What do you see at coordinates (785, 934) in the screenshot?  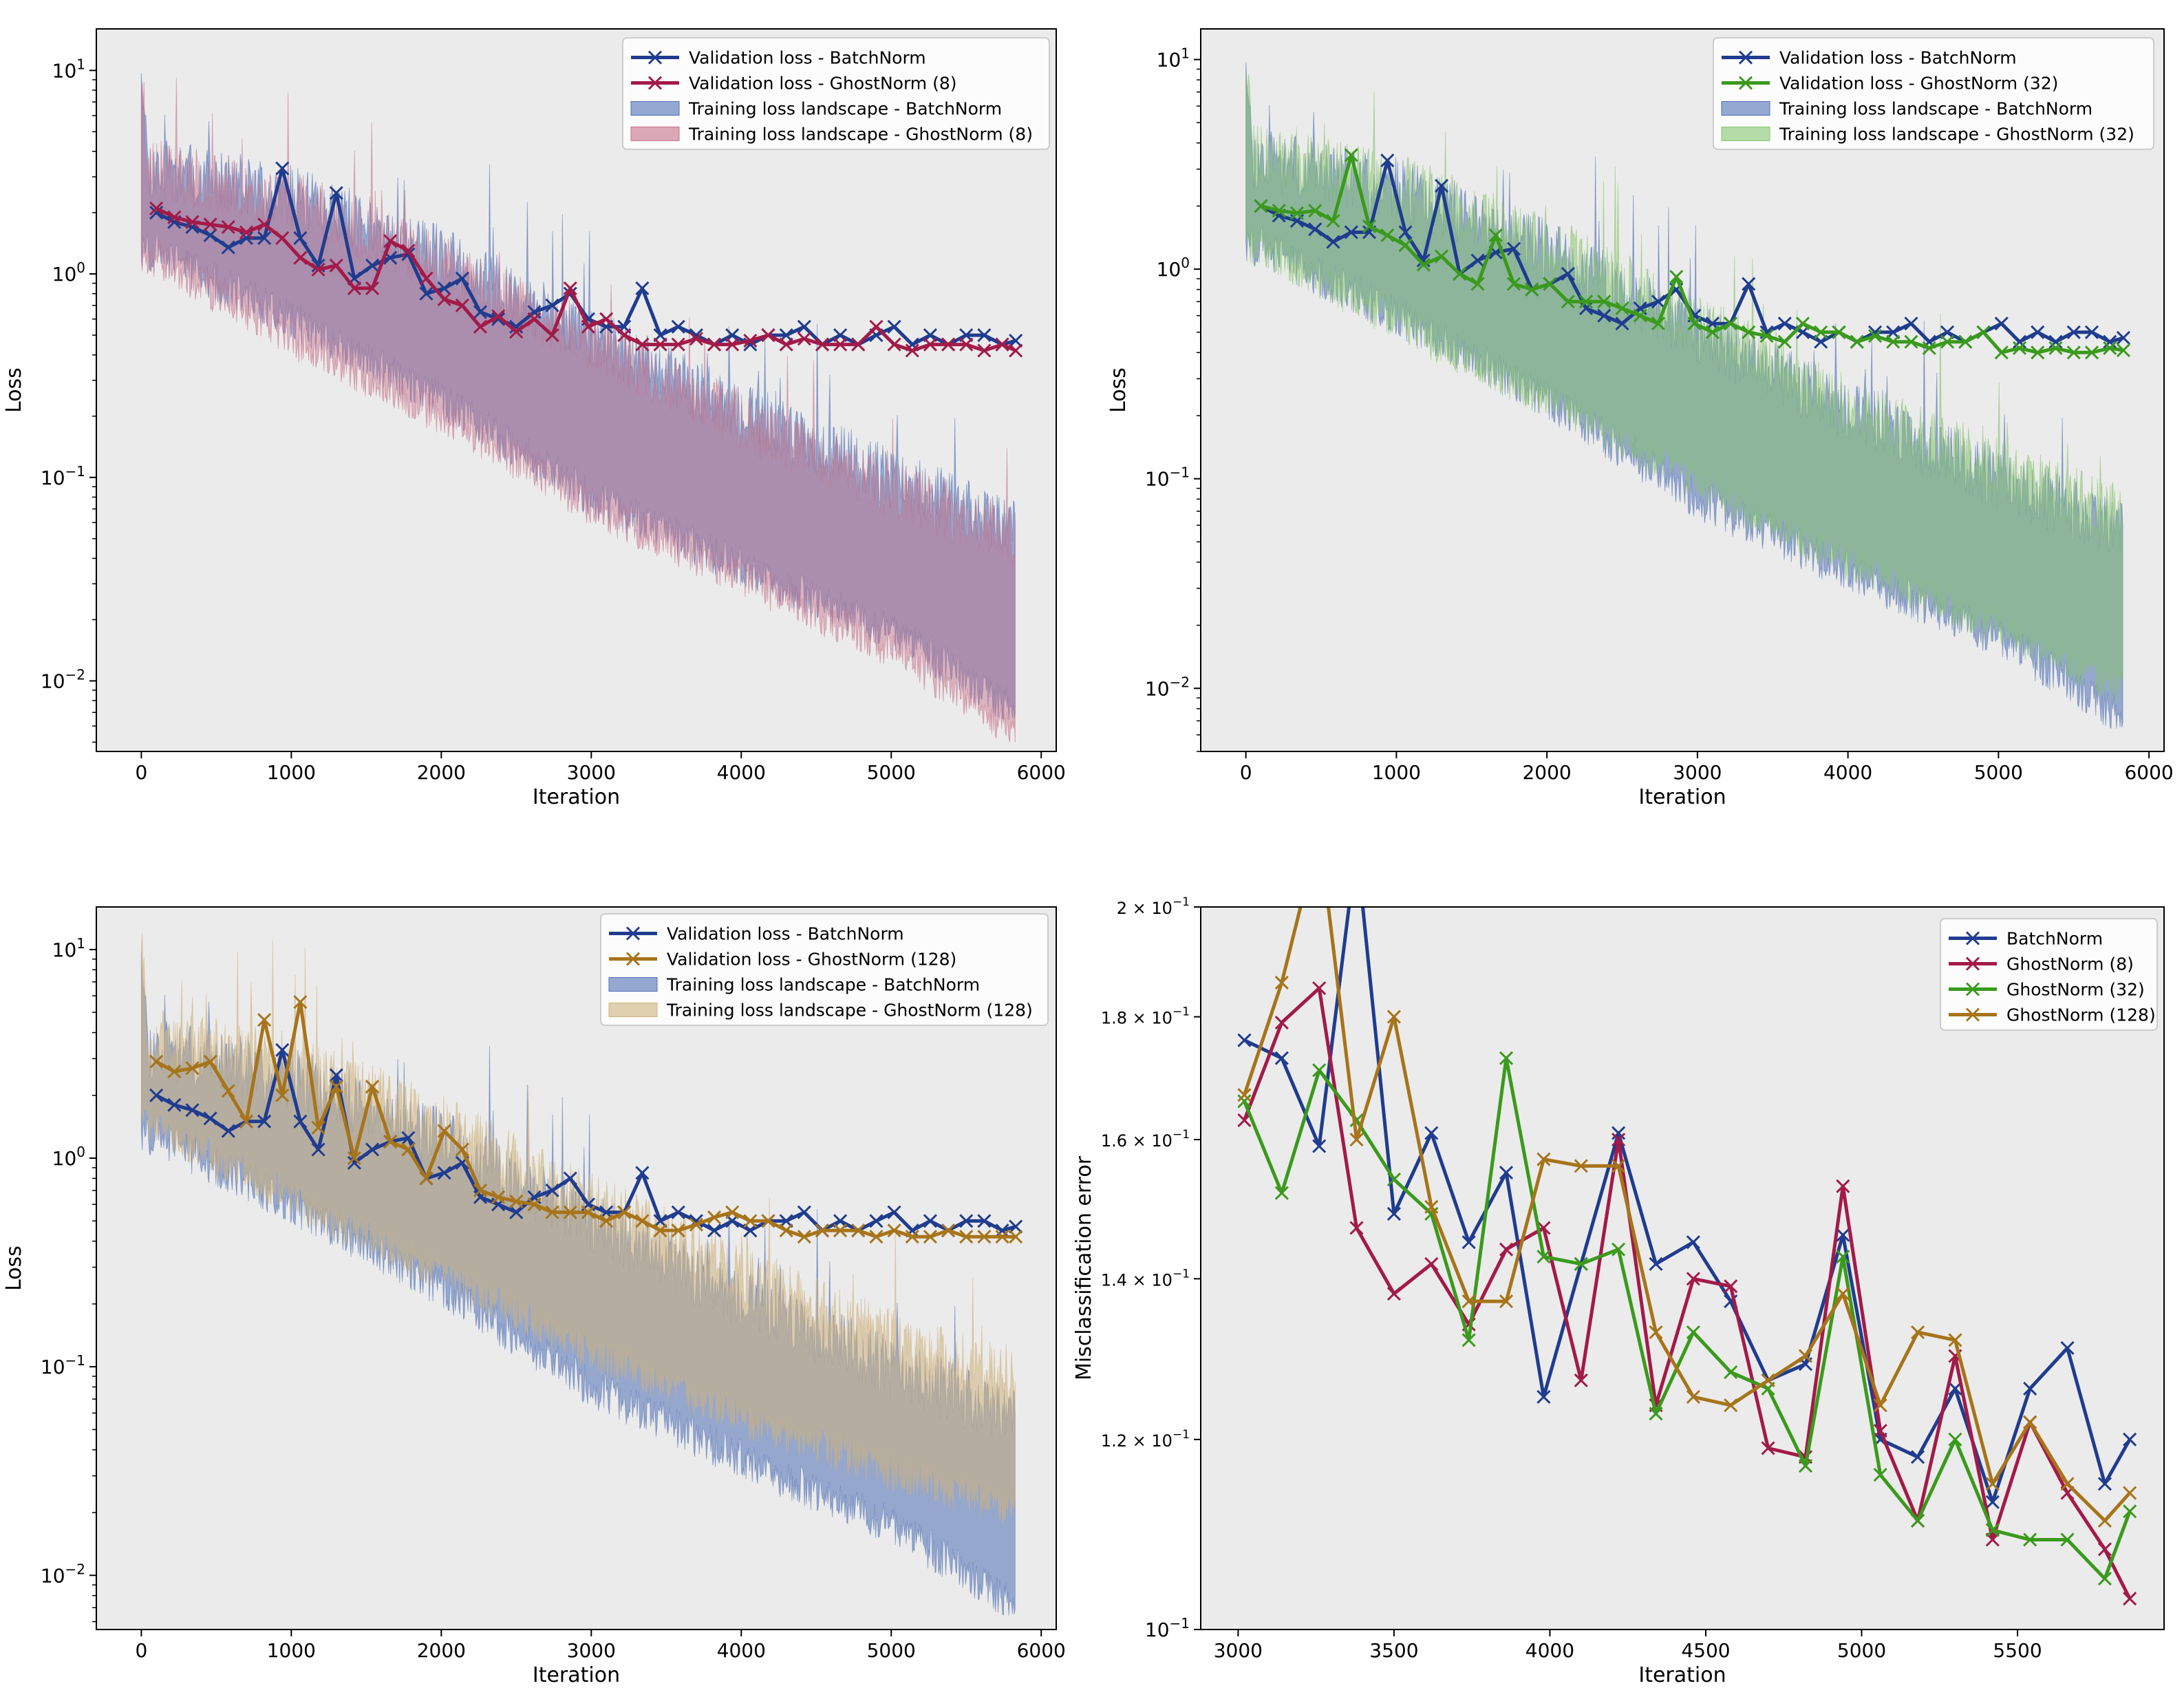 I see `legend-label: Validation loss - BatchNorm` at bounding box center [785, 934].